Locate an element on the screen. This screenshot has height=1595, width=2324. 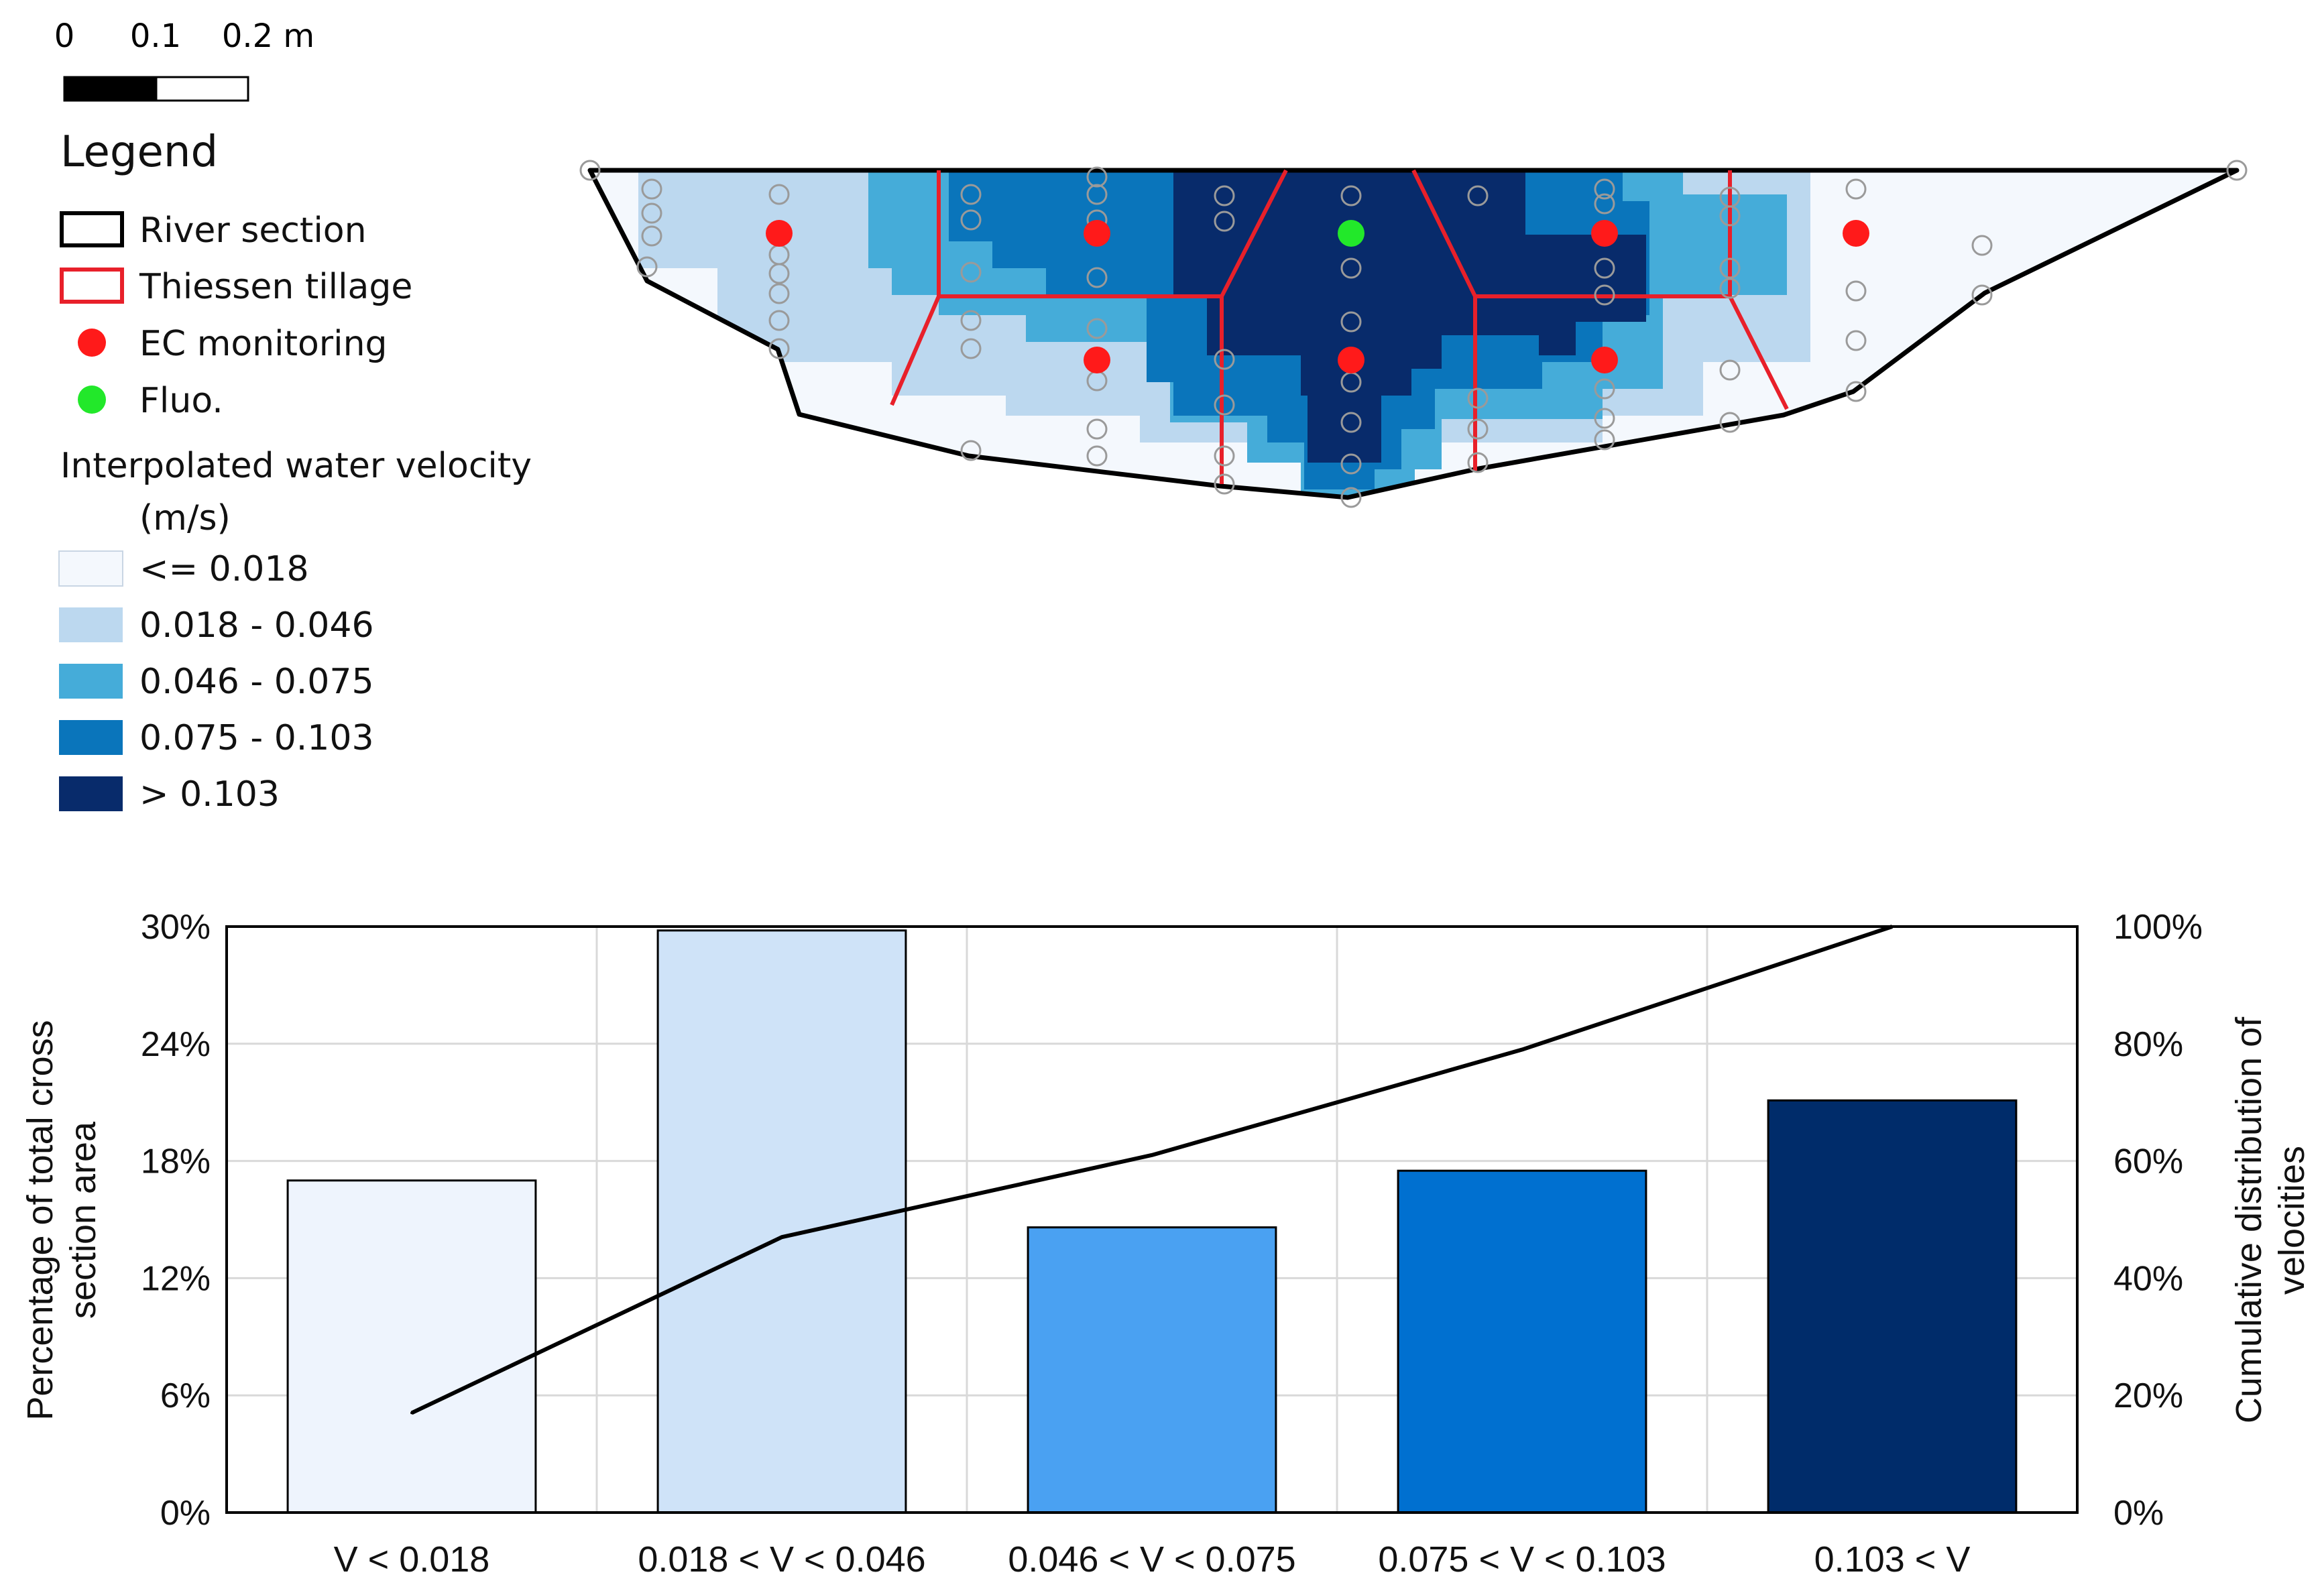
category-label-4: 0.075 < V < 0.103 is located at coordinates (1522, 1559).